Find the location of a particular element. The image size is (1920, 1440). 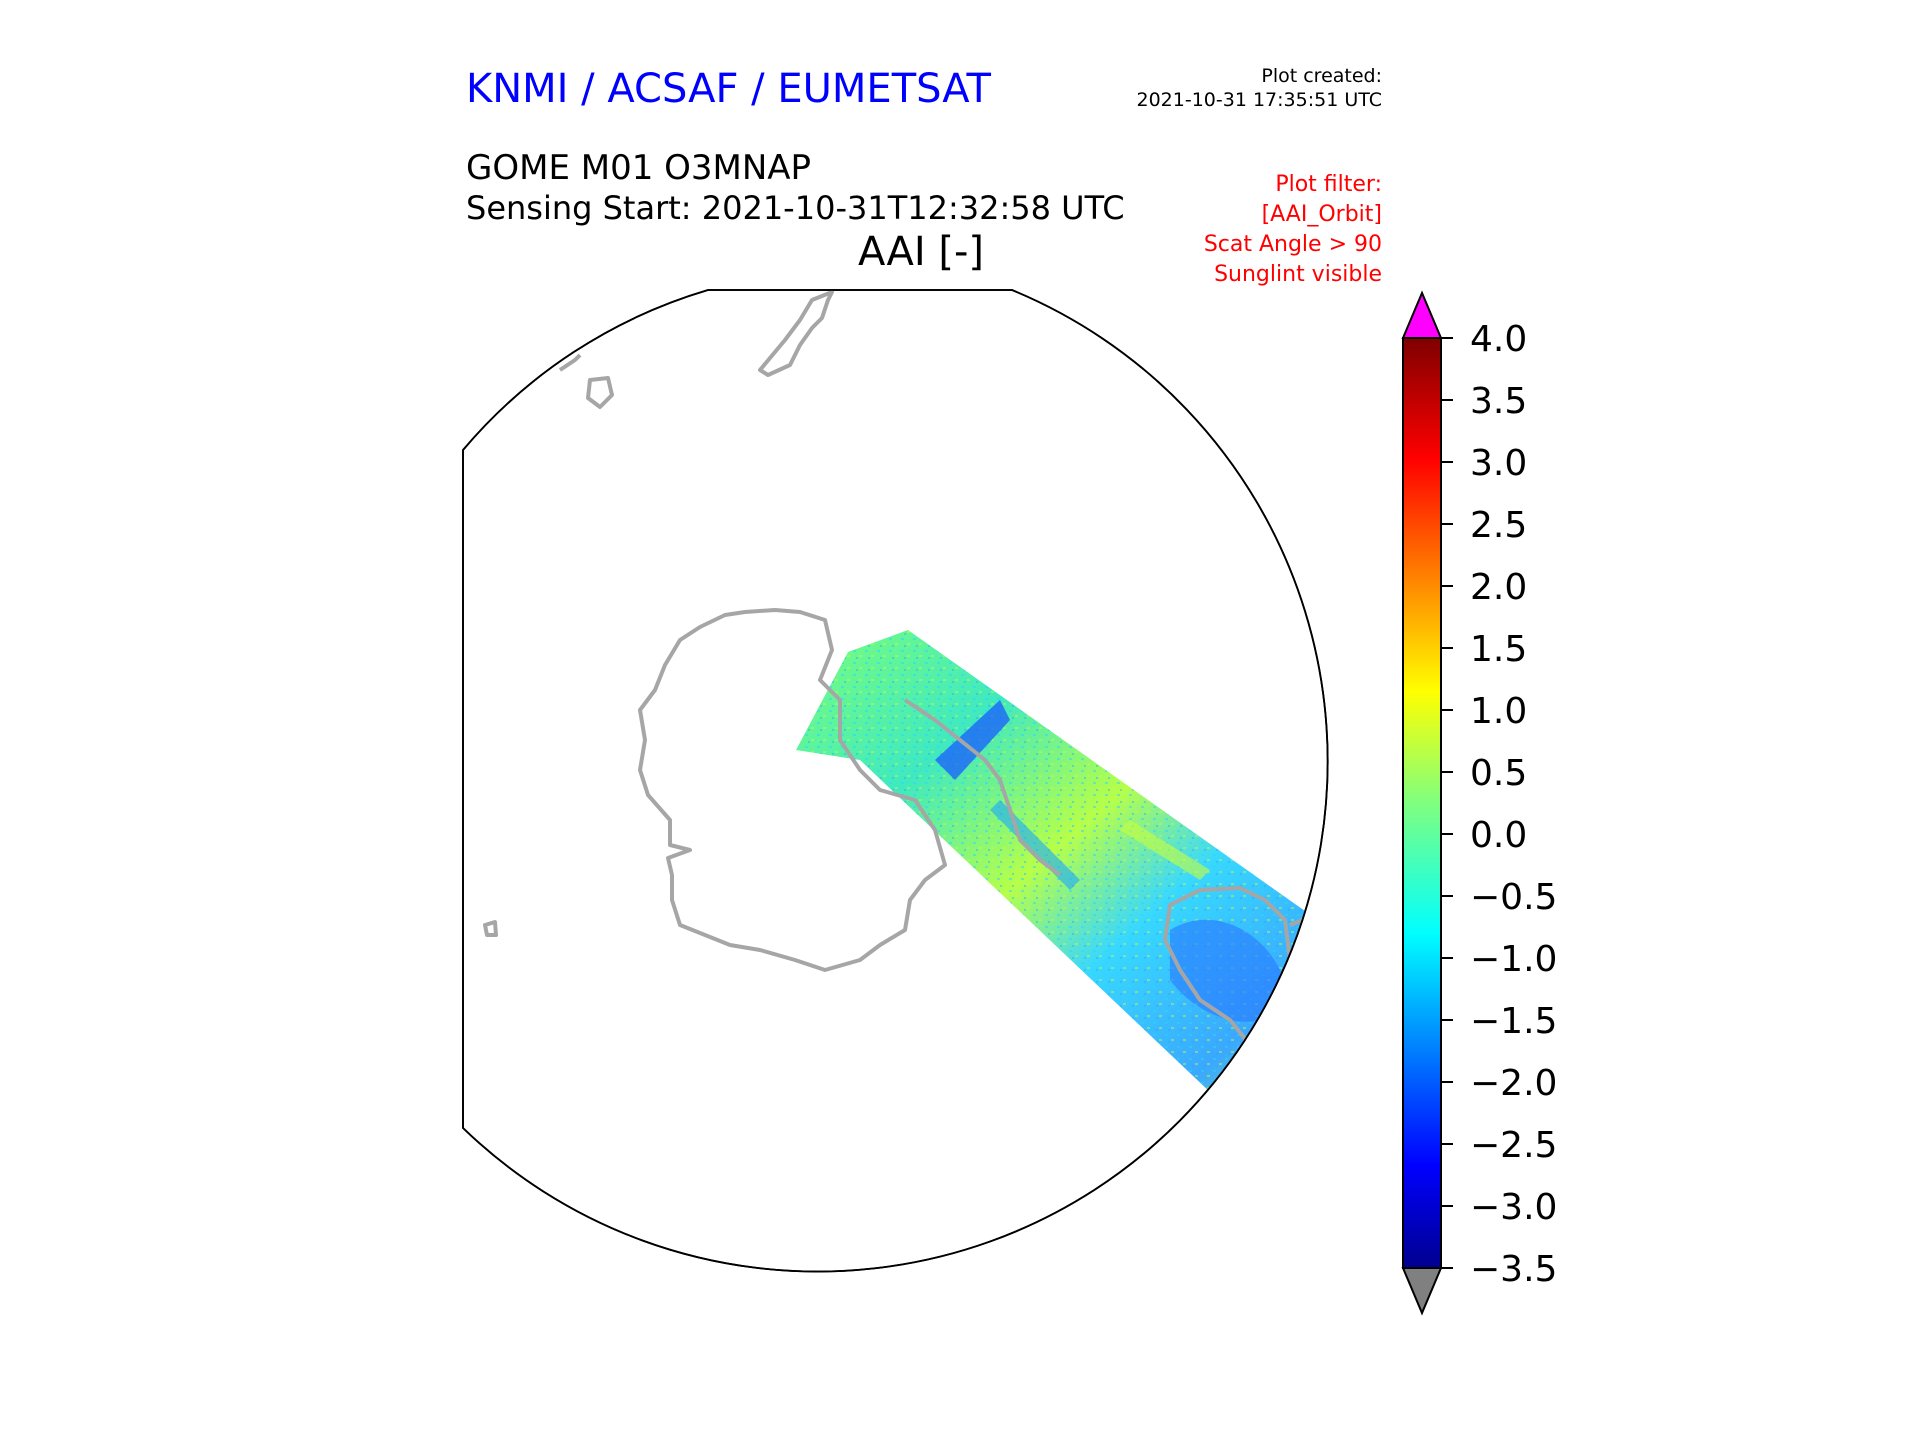

colorbar-tick-label: 4.0 is located at coordinates (1498, 339).